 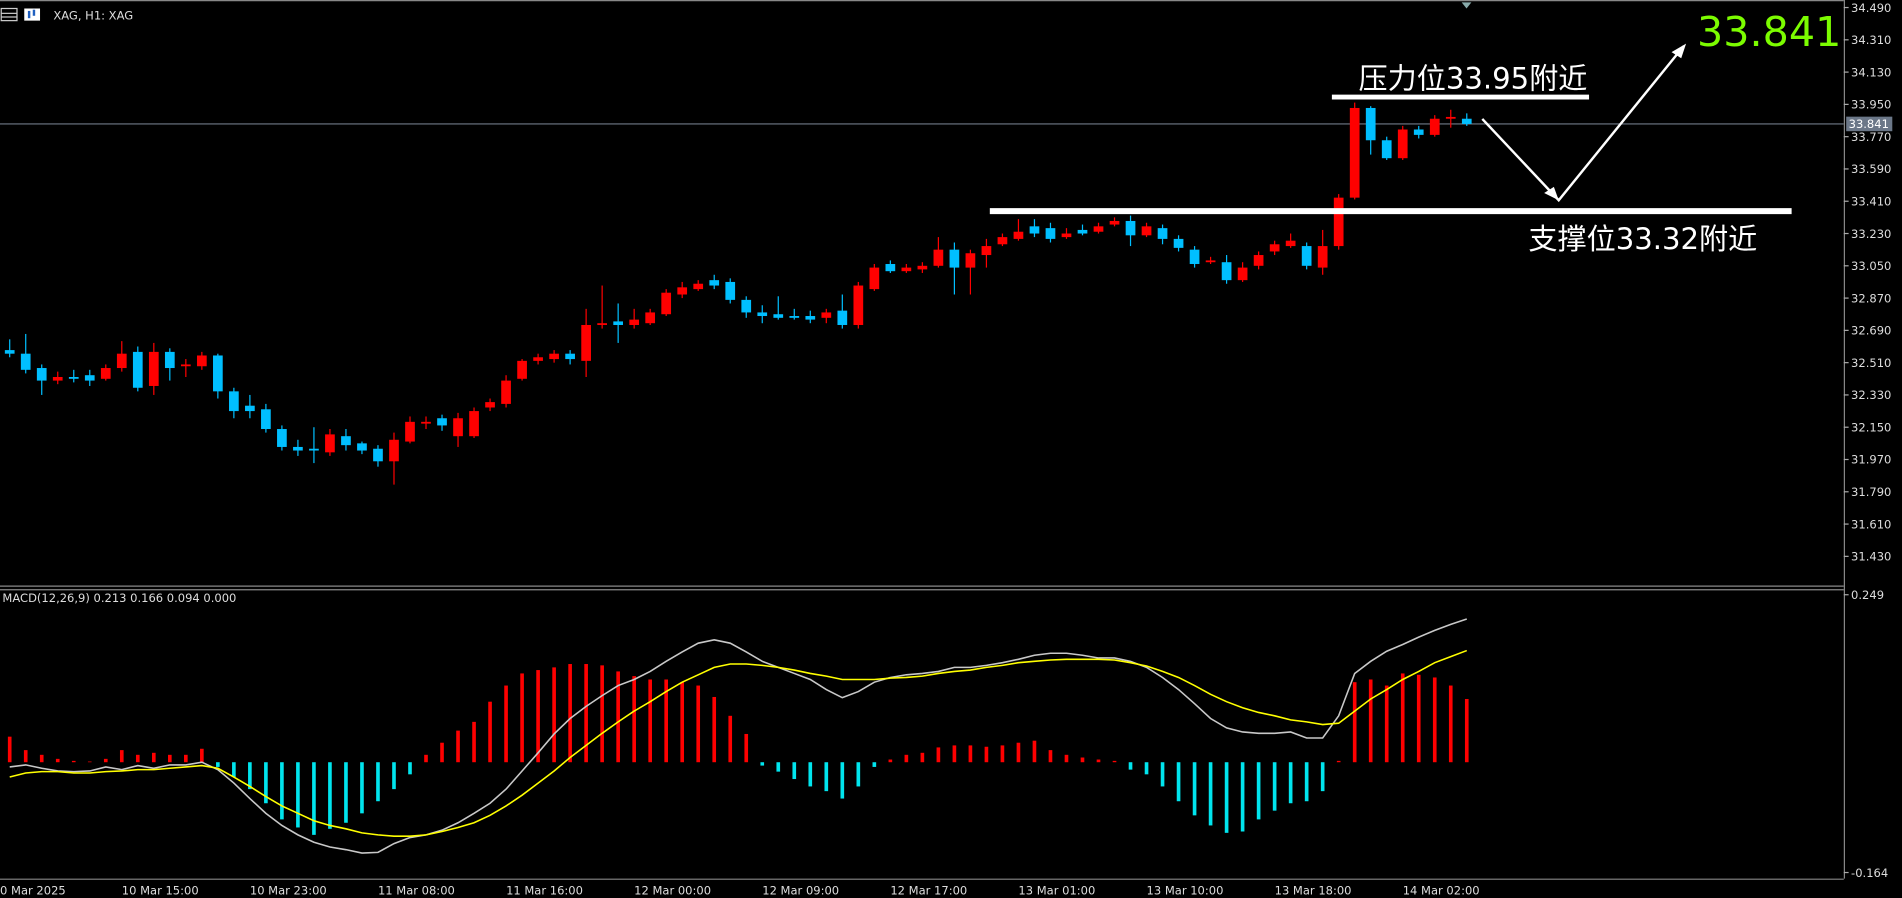 I want to click on y-tick-label: 32.870, so click(x=1871, y=298).